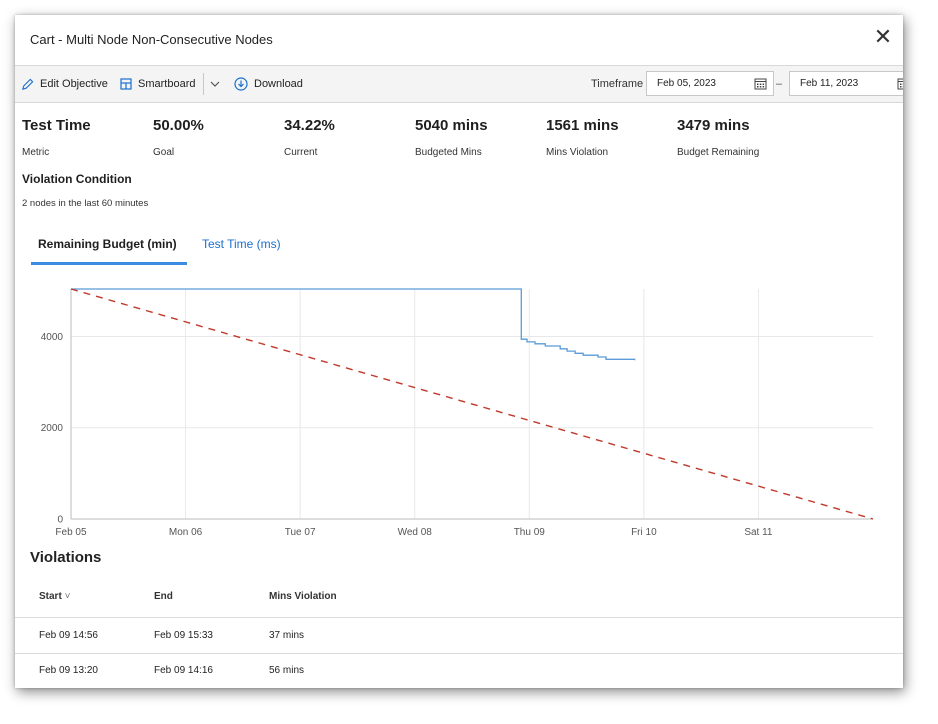 The width and height of the screenshot is (938, 724). I want to click on mins-violation-label: Mins Violation, so click(577, 152).